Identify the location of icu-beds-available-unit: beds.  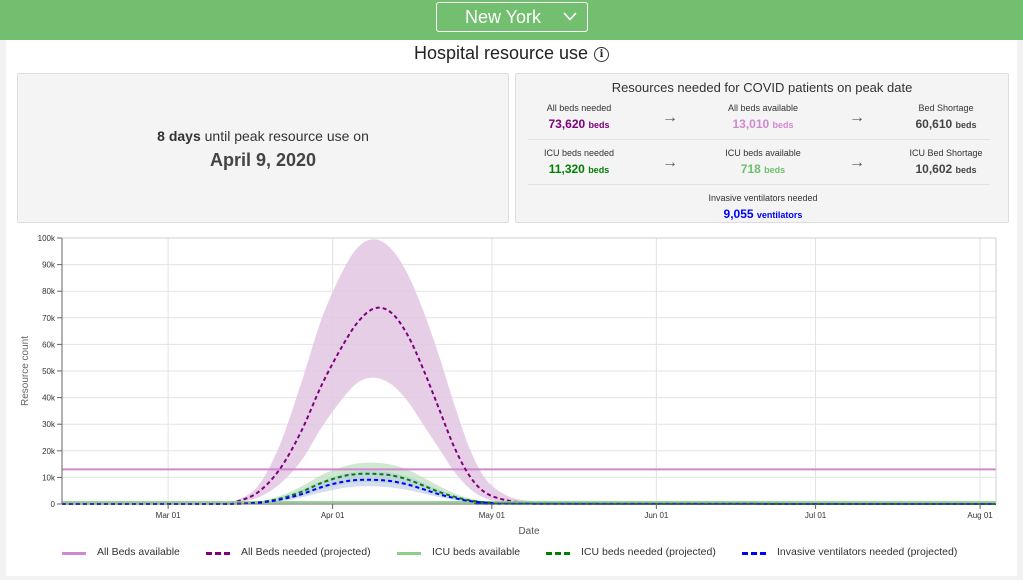
(775, 170).